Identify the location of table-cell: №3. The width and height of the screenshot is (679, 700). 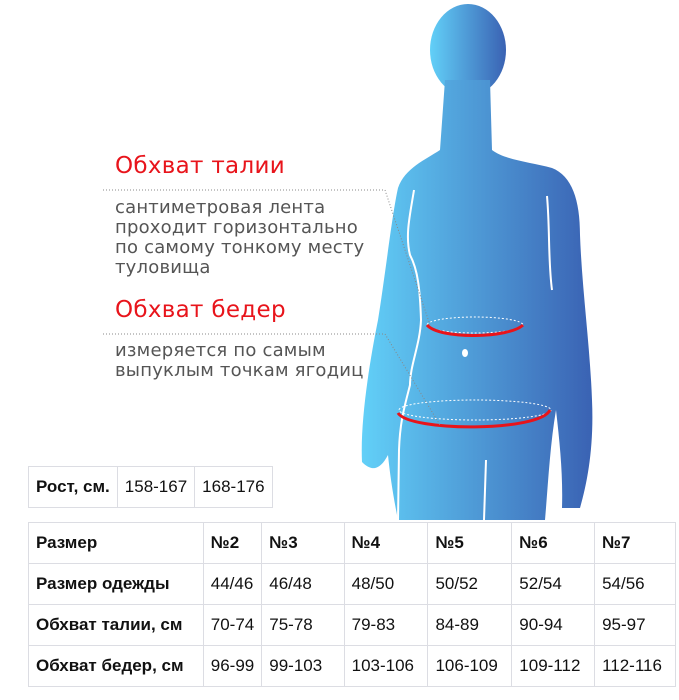
(303, 543).